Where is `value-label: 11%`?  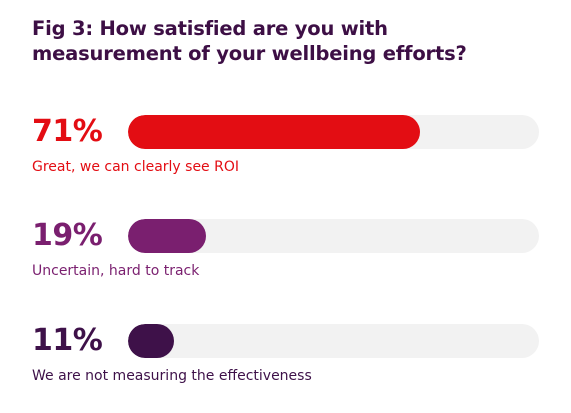 value-label: 11% is located at coordinates (67, 340).